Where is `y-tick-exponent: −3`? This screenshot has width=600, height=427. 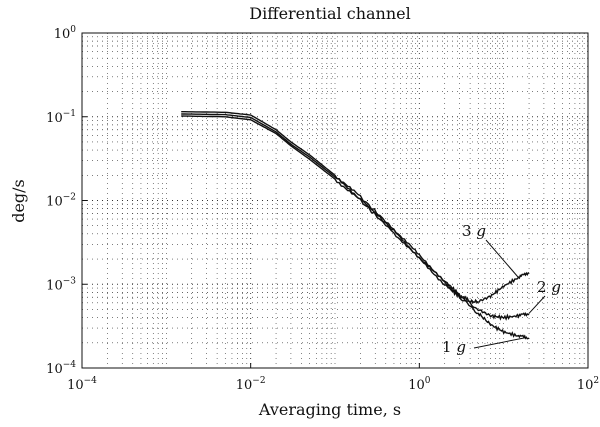
y-tick-exponent: −3 is located at coordinates (70, 281).